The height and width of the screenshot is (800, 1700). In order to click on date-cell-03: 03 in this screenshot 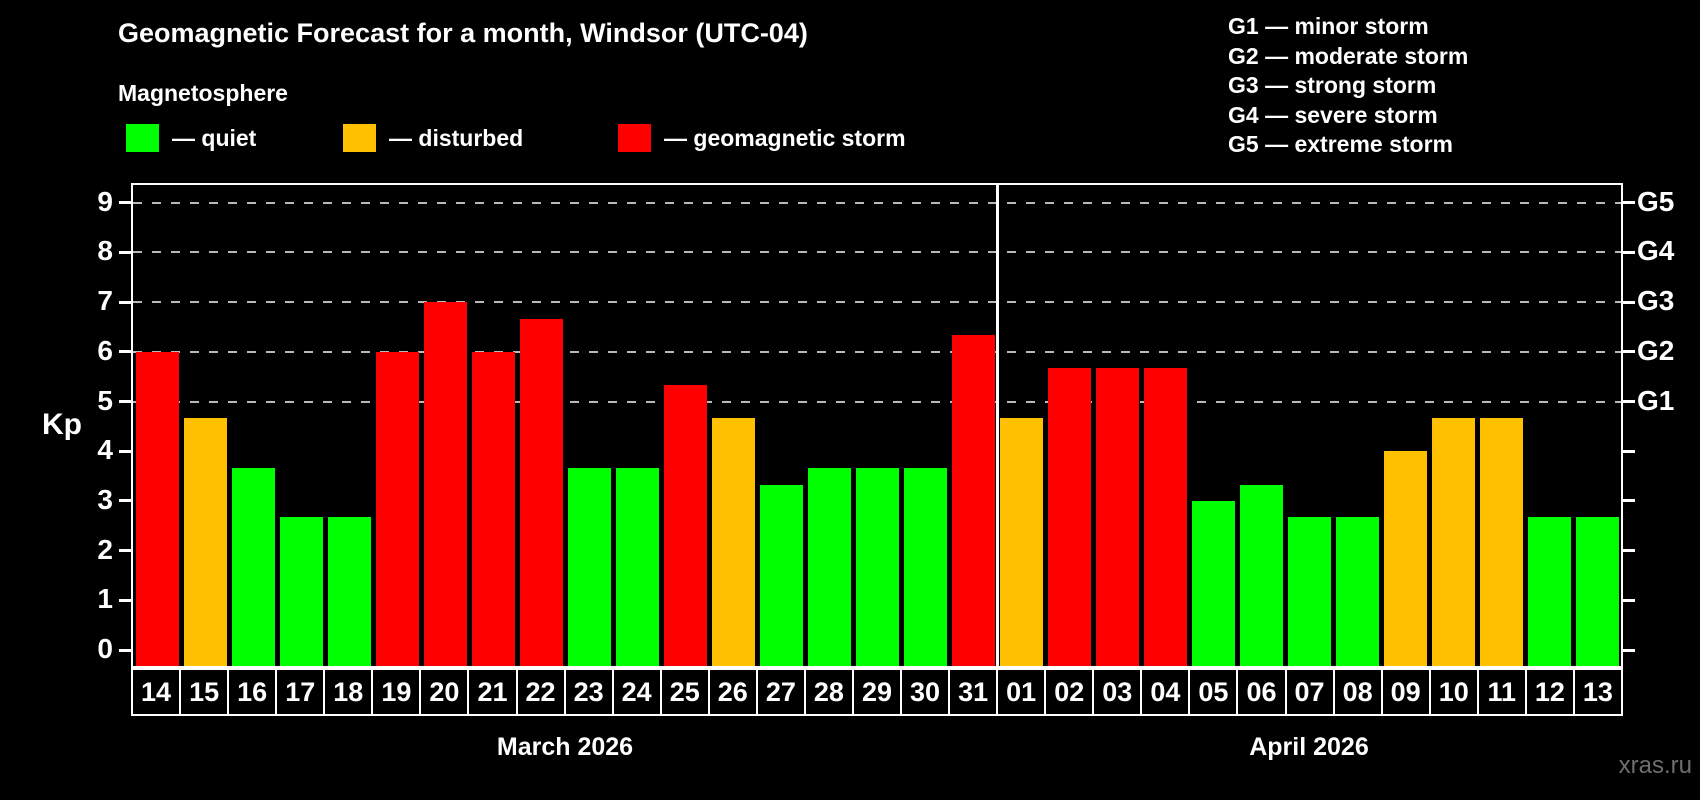, I will do `click(1116, 692)`.